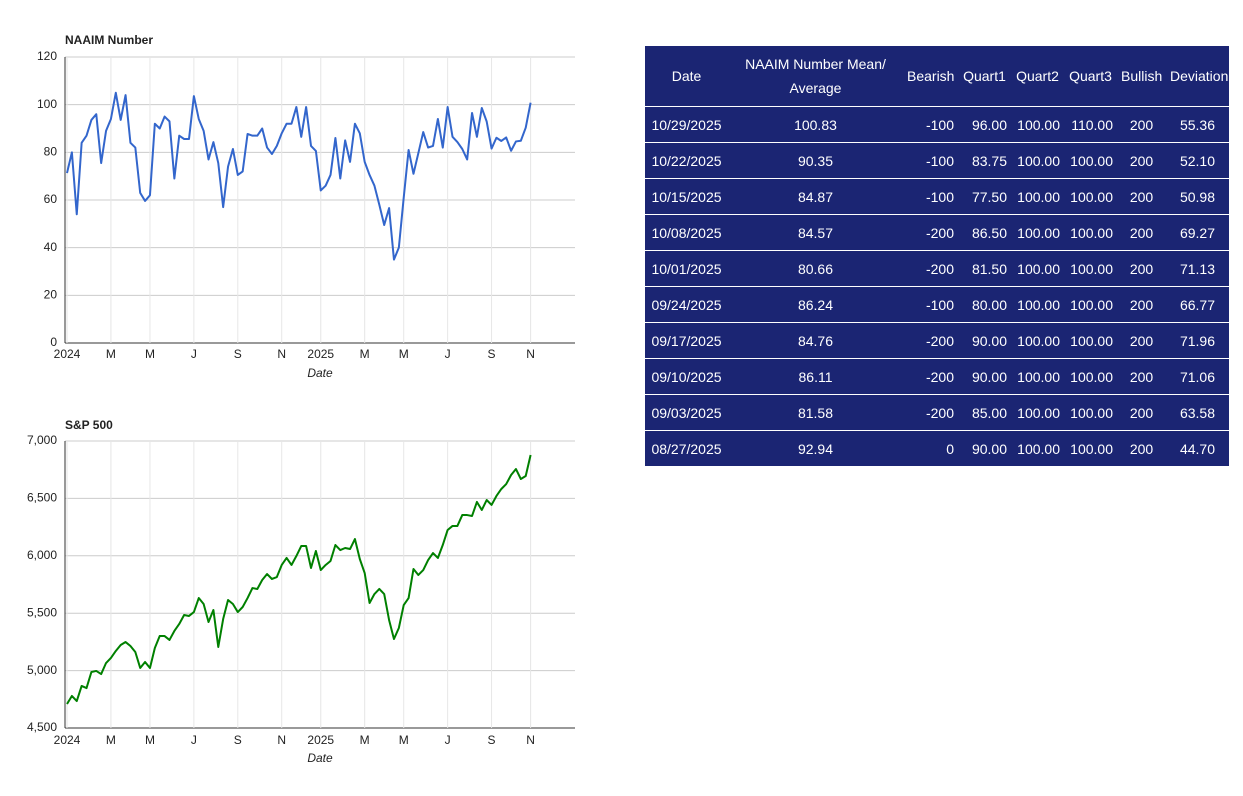 The width and height of the screenshot is (1243, 796). What do you see at coordinates (984, 412) in the screenshot?
I see `table-cell: 85.00` at bounding box center [984, 412].